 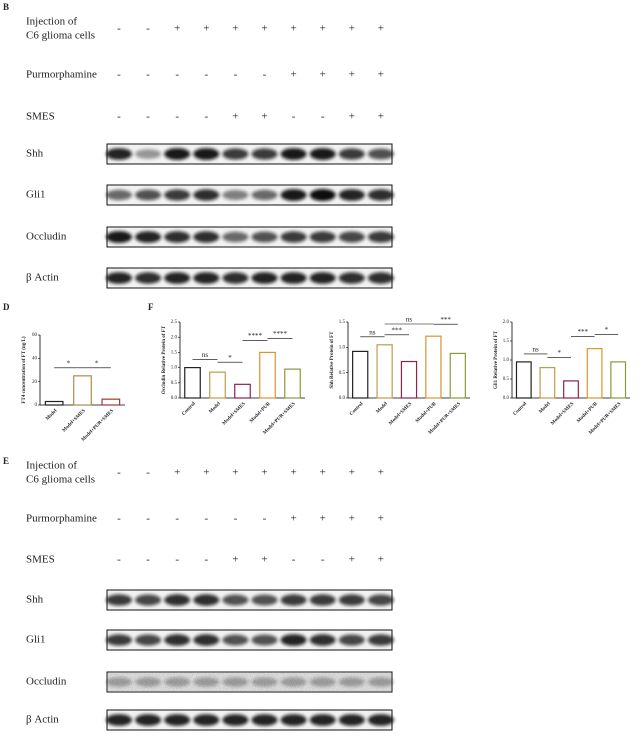 I want to click on treatment-label: Injection of, so click(x=51, y=22).